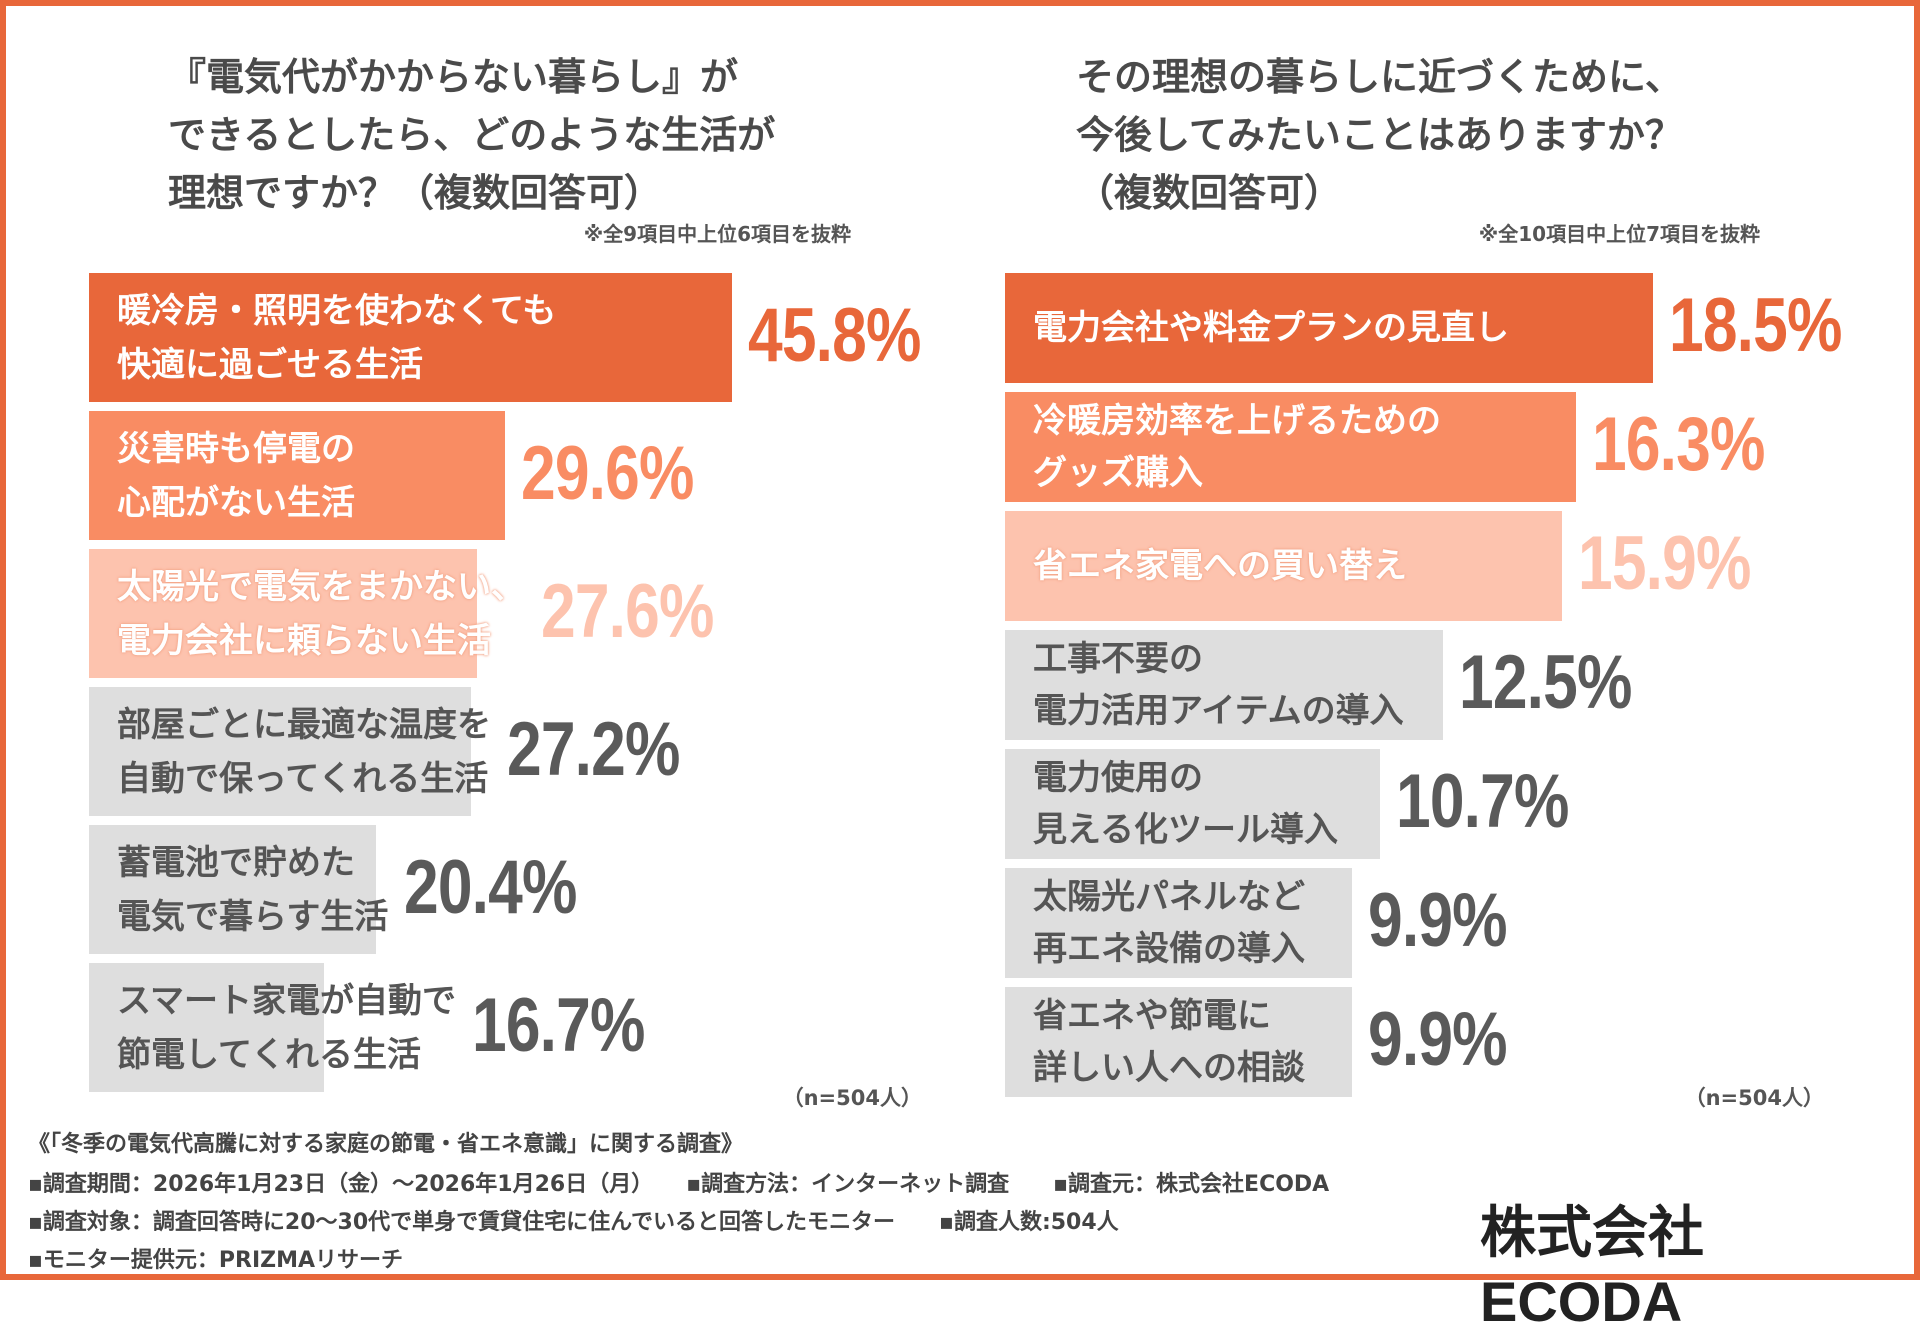  I want to click on bar-label: 災害時も停電の 心配がない生活, so click(236, 475).